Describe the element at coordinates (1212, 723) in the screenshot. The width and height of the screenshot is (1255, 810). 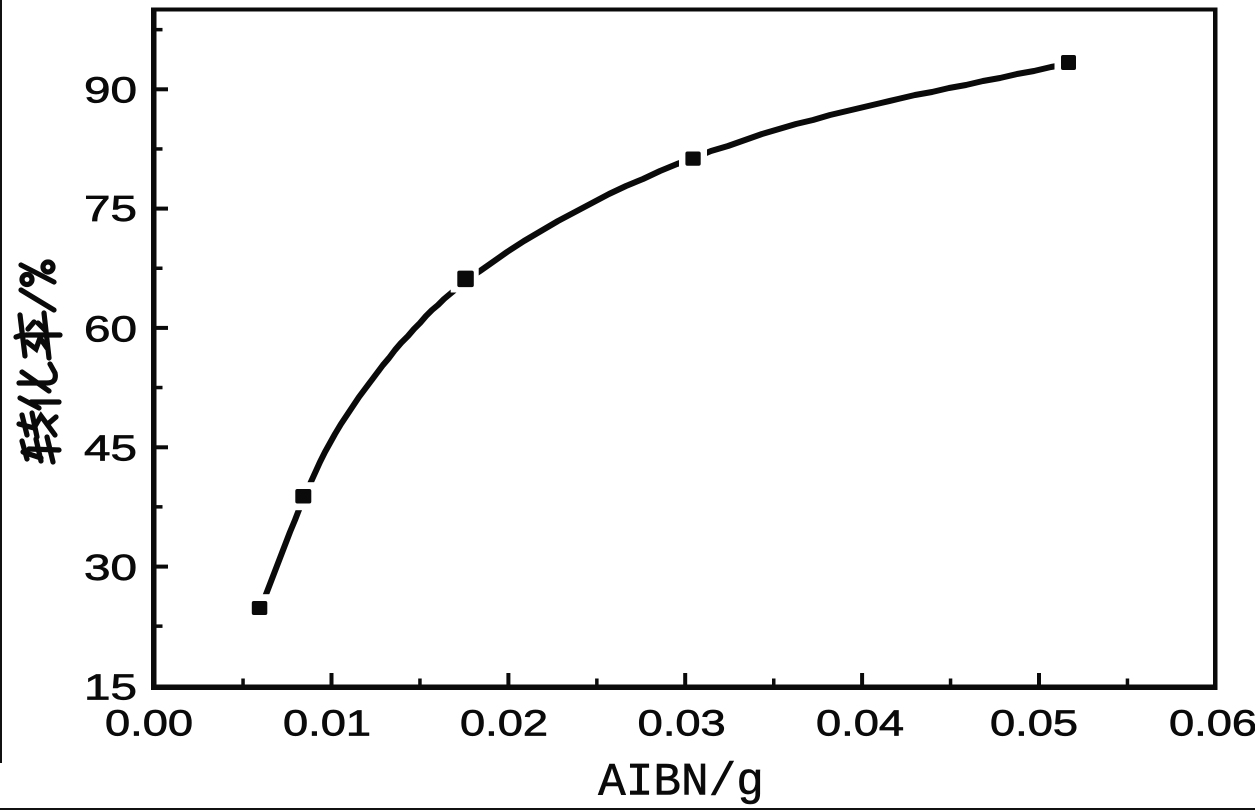
I see `svg-text: 0.06` at that location.